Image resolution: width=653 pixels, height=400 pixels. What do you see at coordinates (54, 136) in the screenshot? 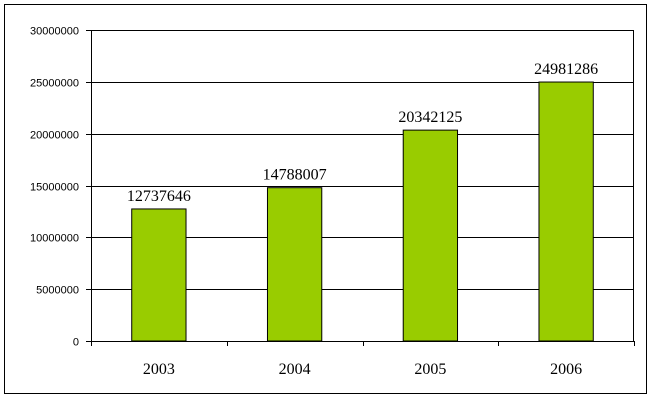
I see `y-tick-label: 20000000` at bounding box center [54, 136].